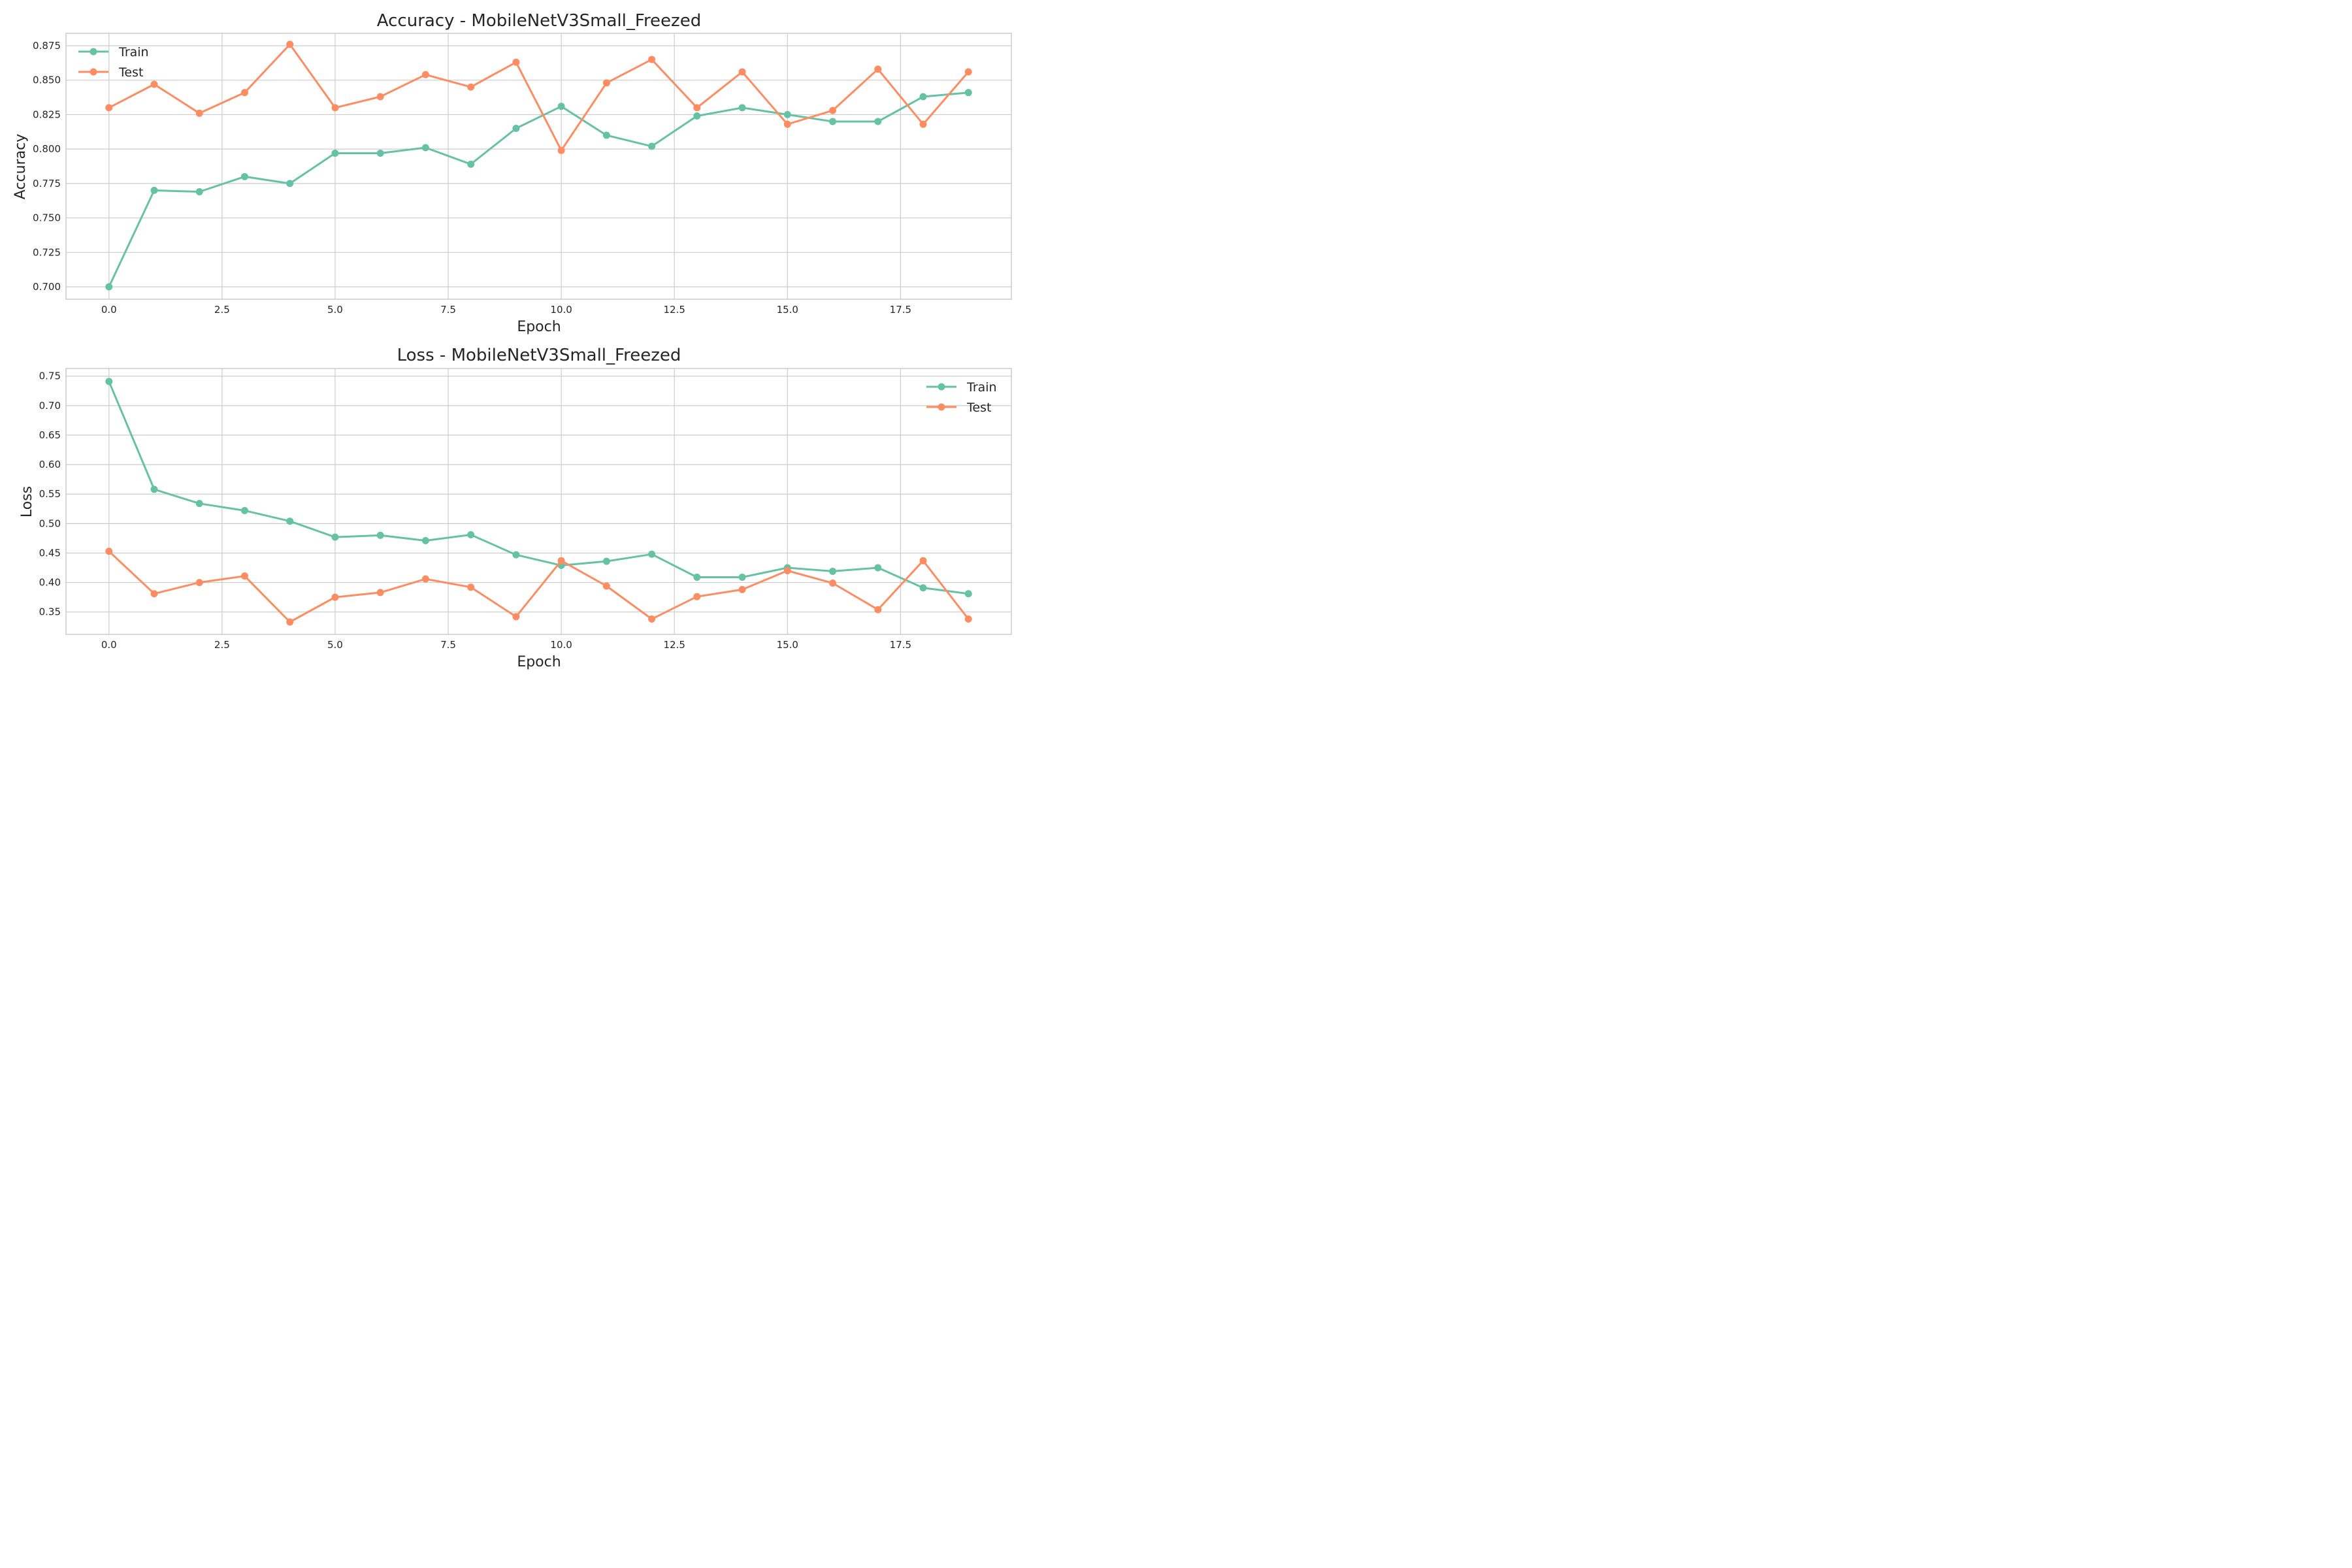 The image size is (2352, 1568). I want to click on loss-test-line, so click(539, 586).